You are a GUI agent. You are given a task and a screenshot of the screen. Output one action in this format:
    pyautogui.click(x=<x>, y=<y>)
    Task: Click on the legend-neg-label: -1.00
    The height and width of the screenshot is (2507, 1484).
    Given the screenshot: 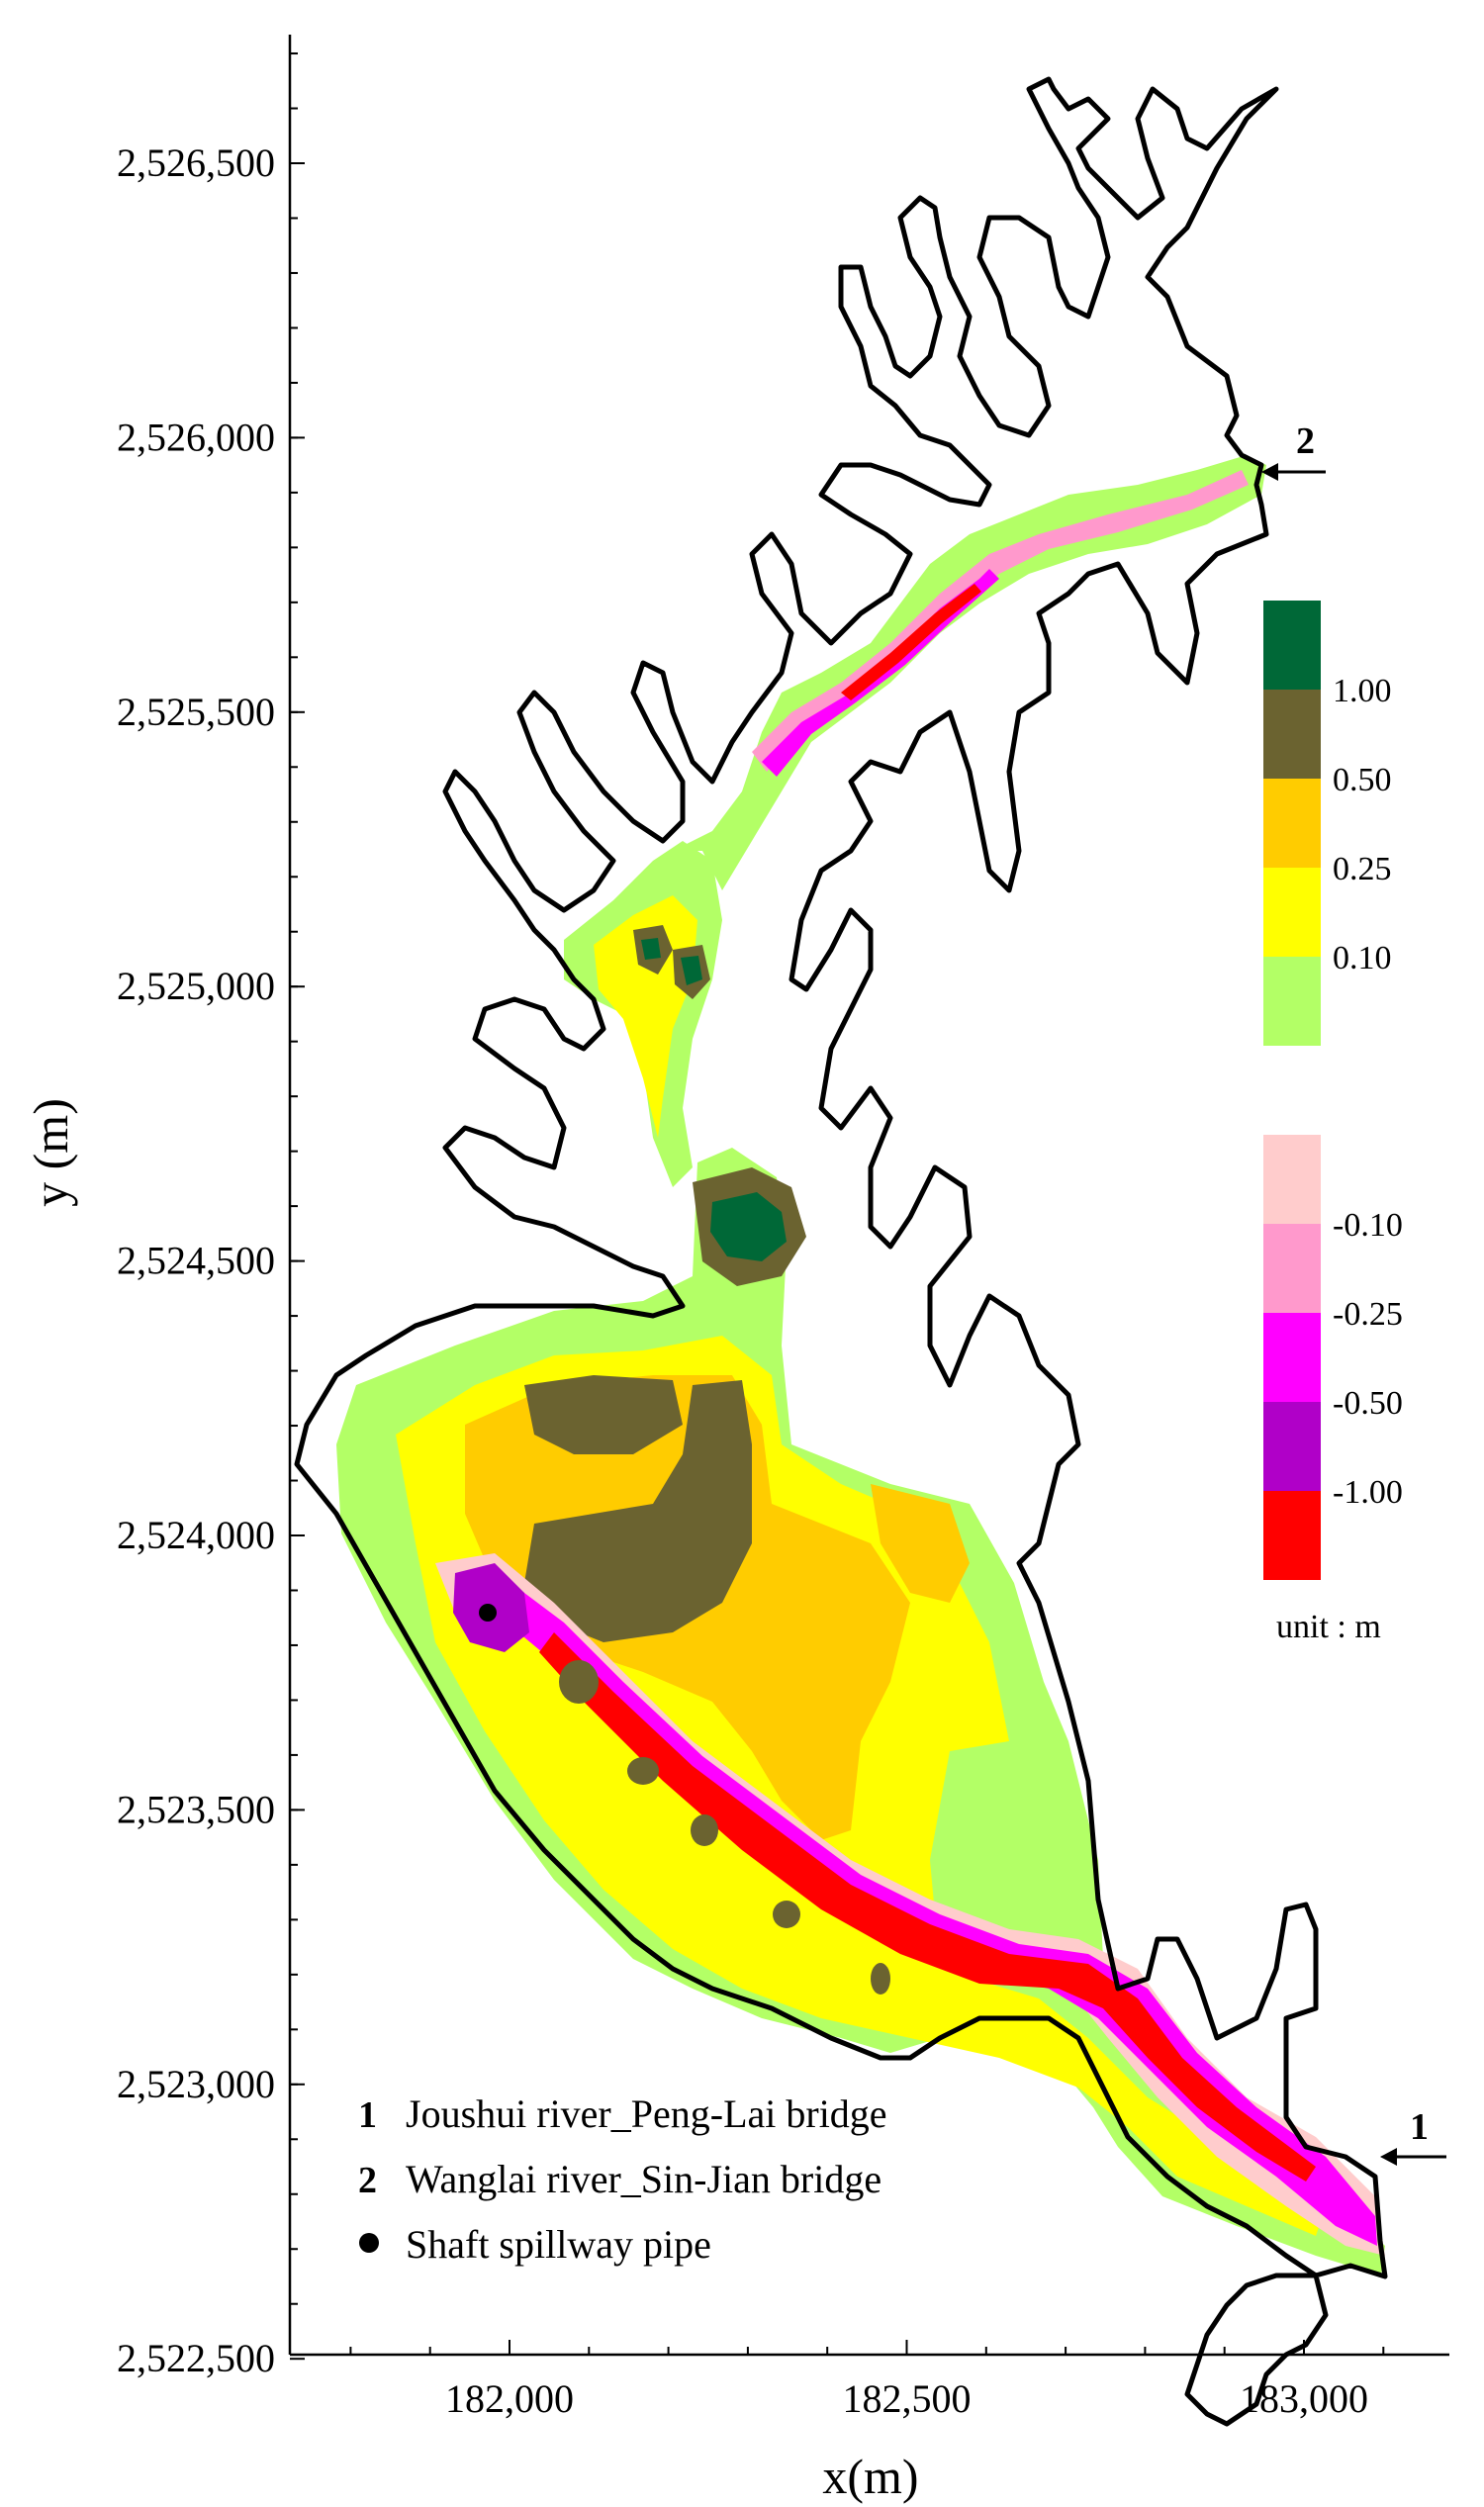 What is the action you would take?
    pyautogui.click(x=1368, y=1492)
    